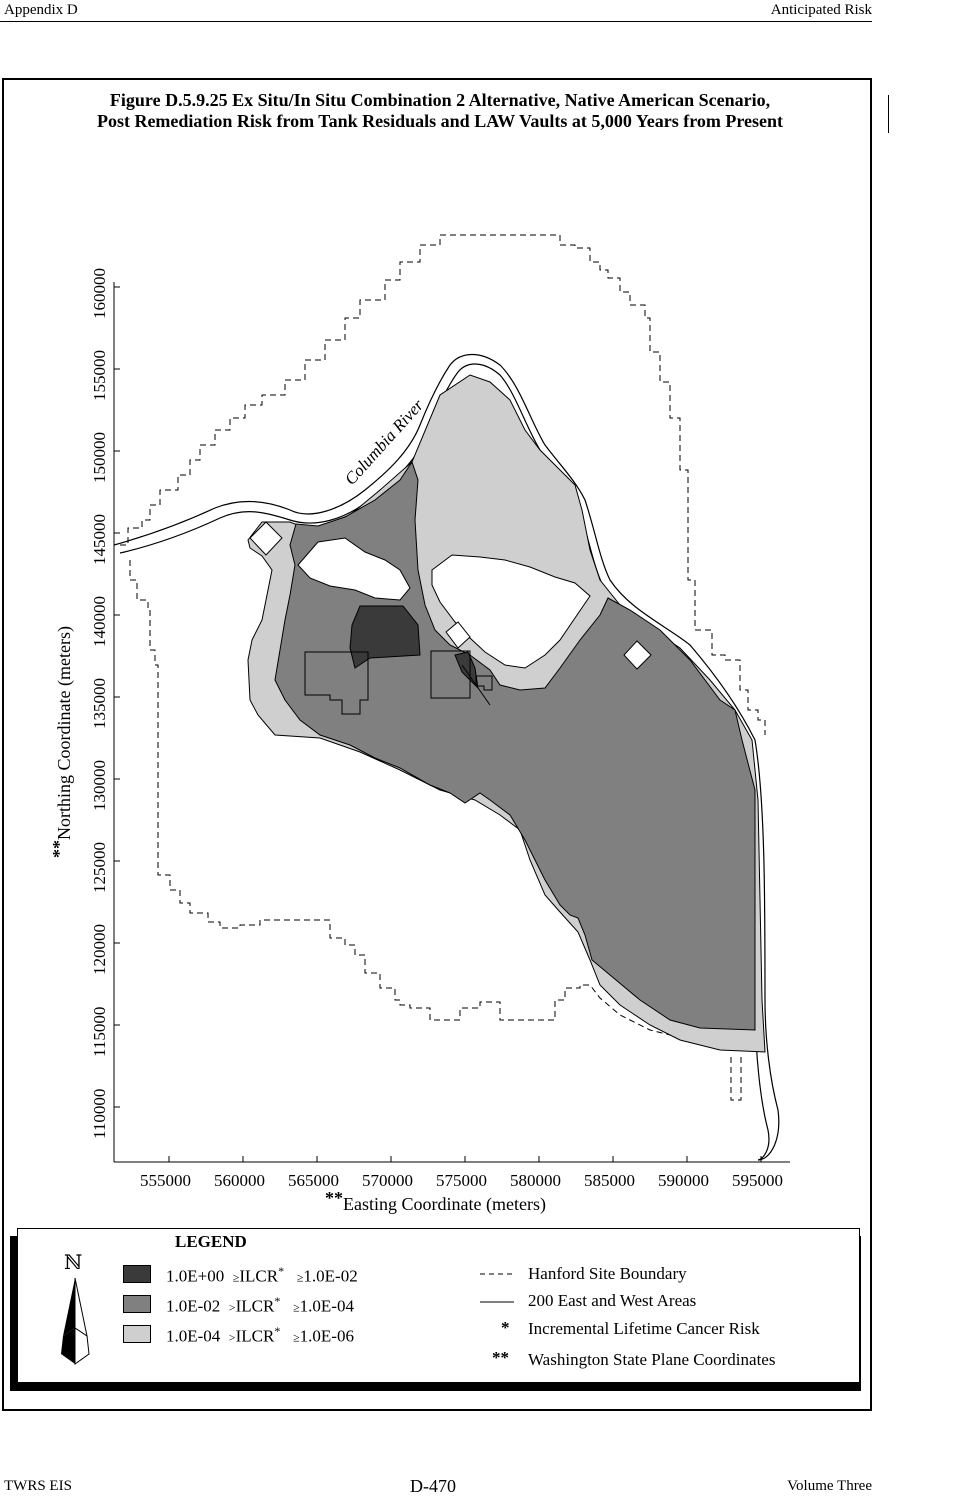 Image resolution: width=975 pixels, height=1500 pixels. Describe the element at coordinates (99, 539) in the screenshot. I see `y-tick-label: 145000` at that location.